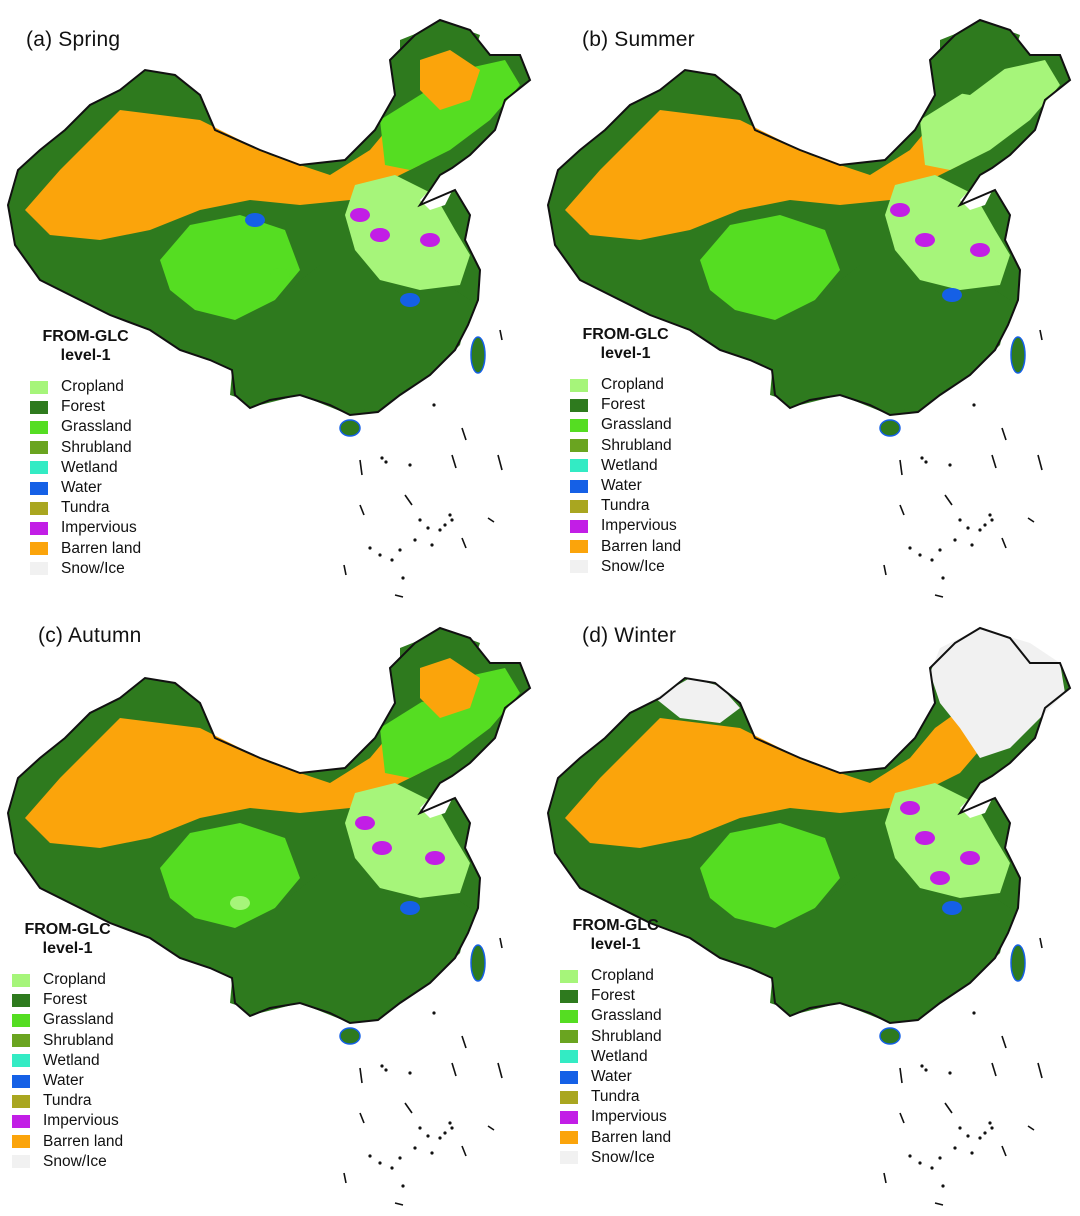 Image resolution: width=1080 pixels, height=1216 pixels. I want to click on legend-item-wetland: Wetland, so click(67, 1061).